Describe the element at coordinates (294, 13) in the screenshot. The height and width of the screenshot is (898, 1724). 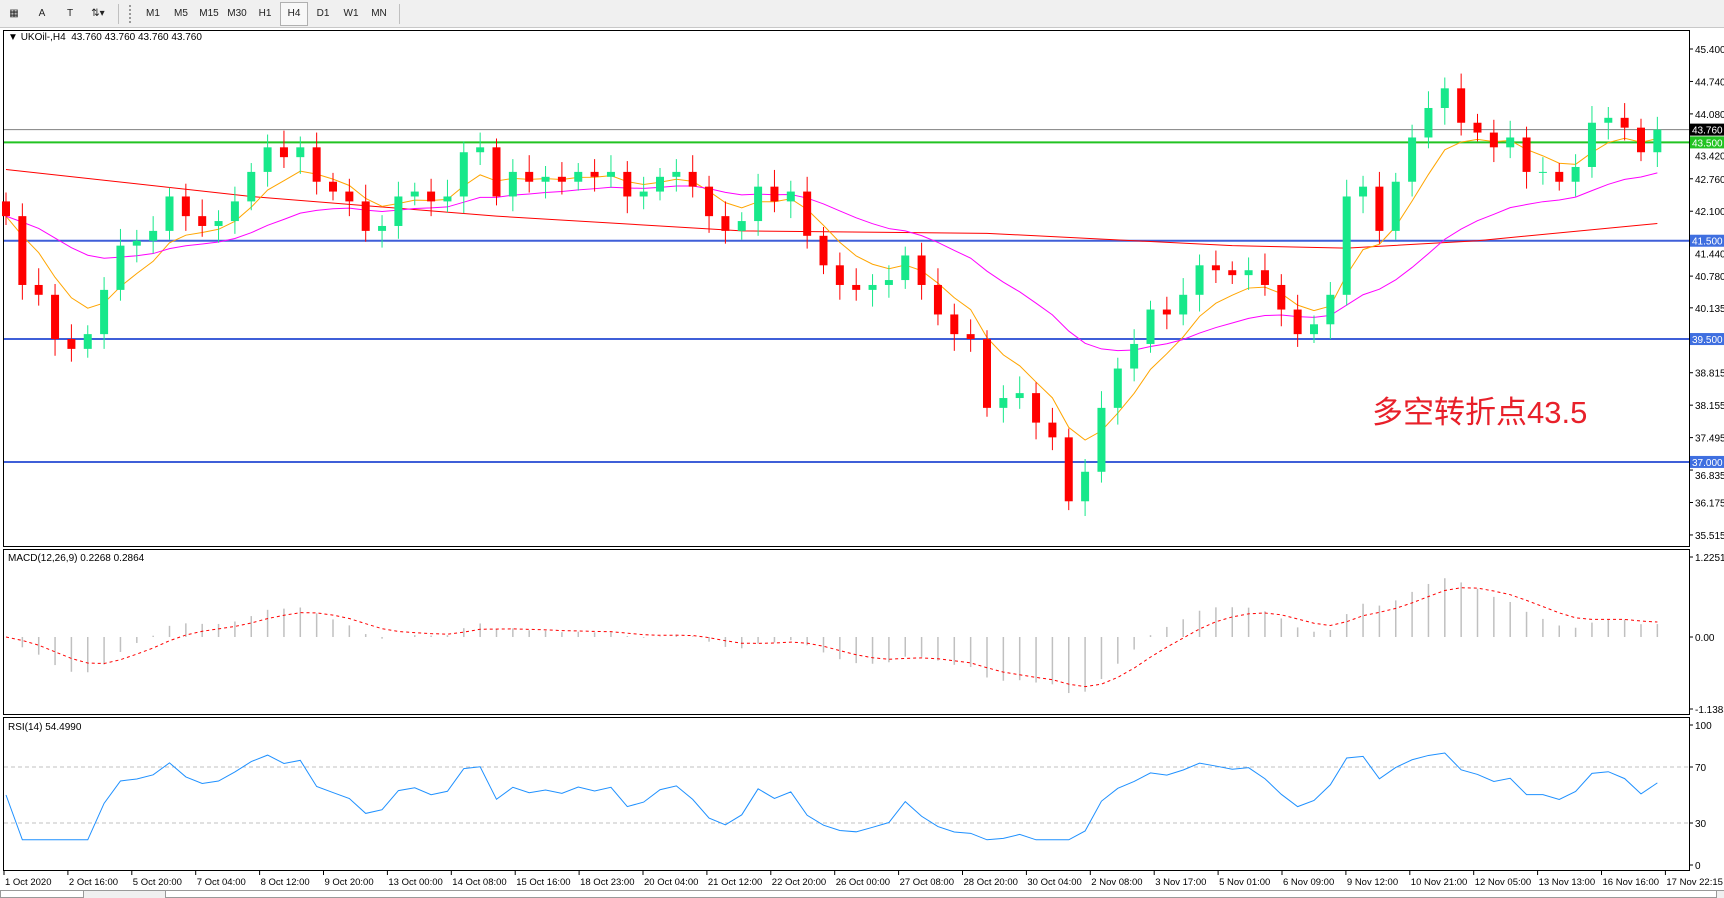
I see `timeframe-h4-button: H4` at that location.